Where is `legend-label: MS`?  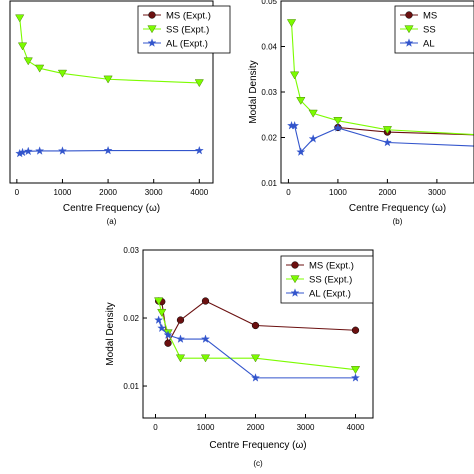 legend-label: MS is located at coordinates (430, 16).